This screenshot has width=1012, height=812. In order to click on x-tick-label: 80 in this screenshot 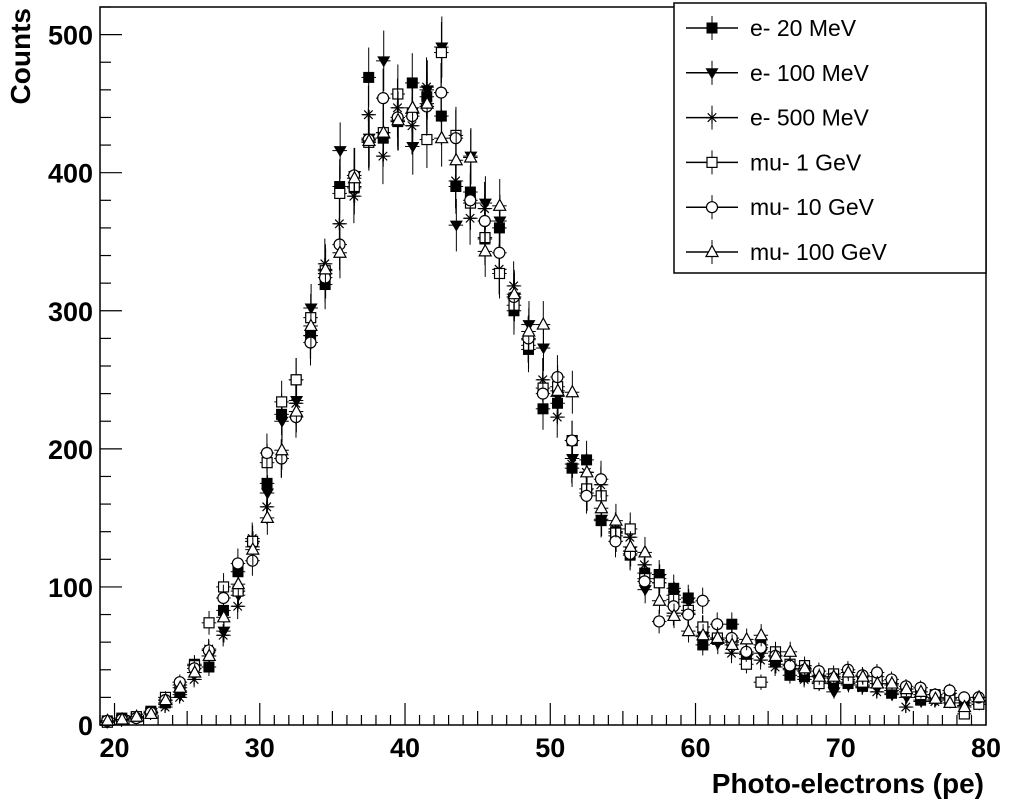, I will do `click(986, 748)`.